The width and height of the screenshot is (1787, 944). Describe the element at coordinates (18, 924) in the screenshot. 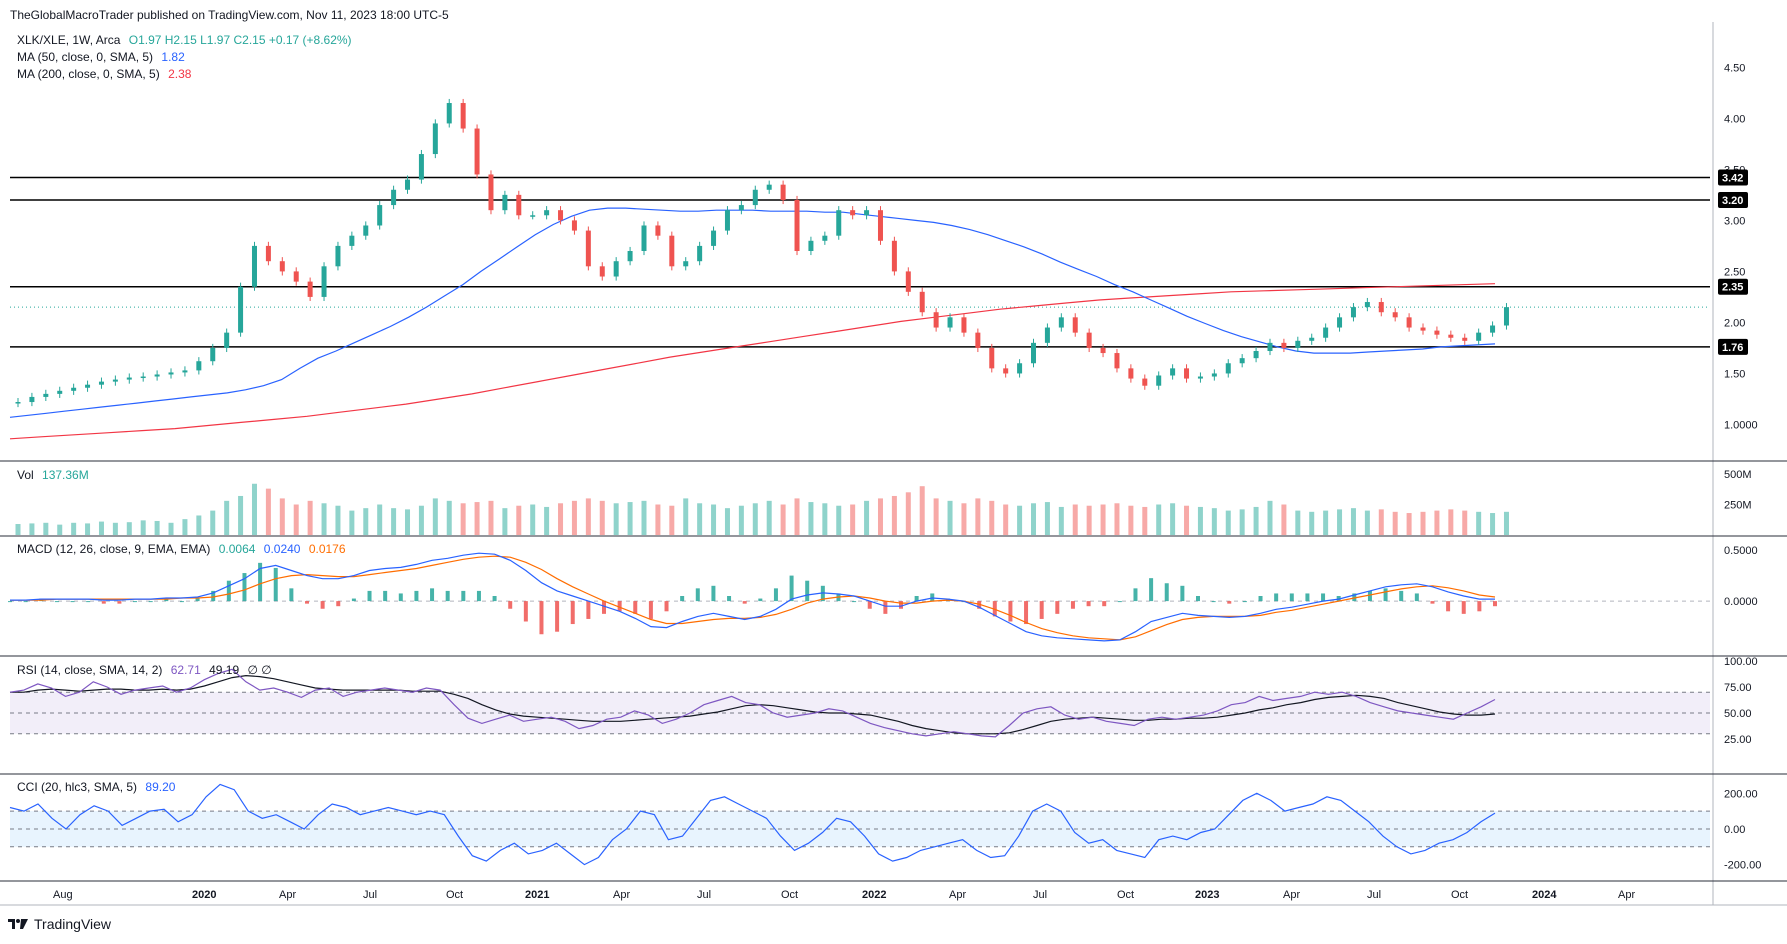

I see `tradingview-logo-icon` at that location.